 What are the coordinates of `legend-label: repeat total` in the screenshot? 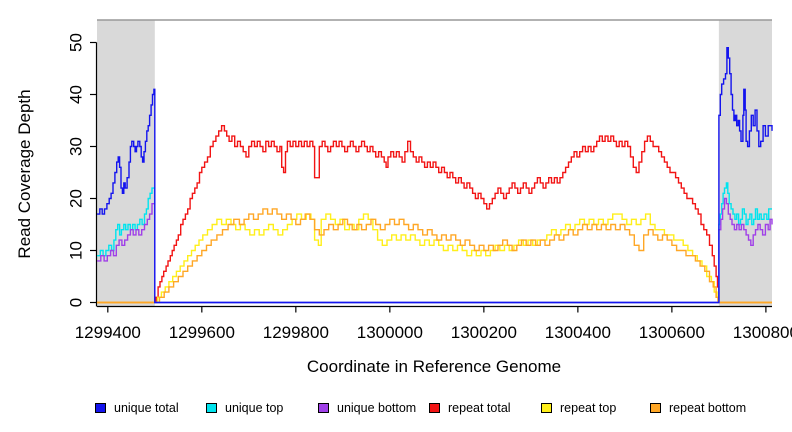 It's located at (479, 408).